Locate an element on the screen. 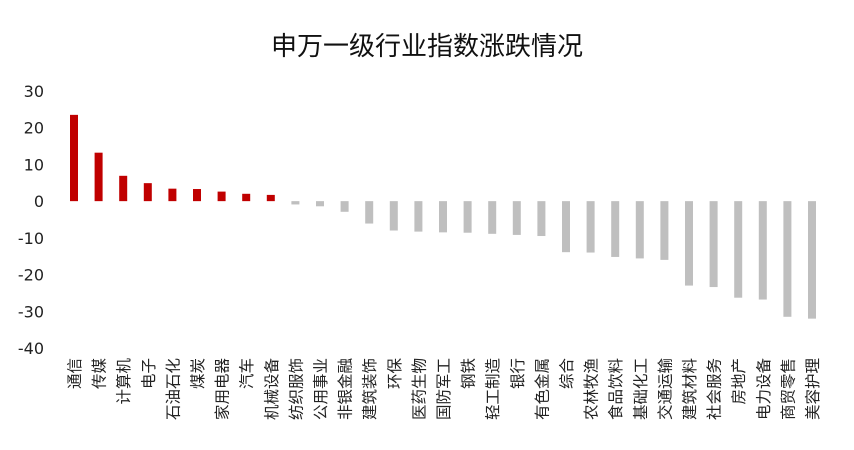 Image resolution: width=854 pixels, height=450 pixels. x-tick-label: 汽车 is located at coordinates (247, 373).